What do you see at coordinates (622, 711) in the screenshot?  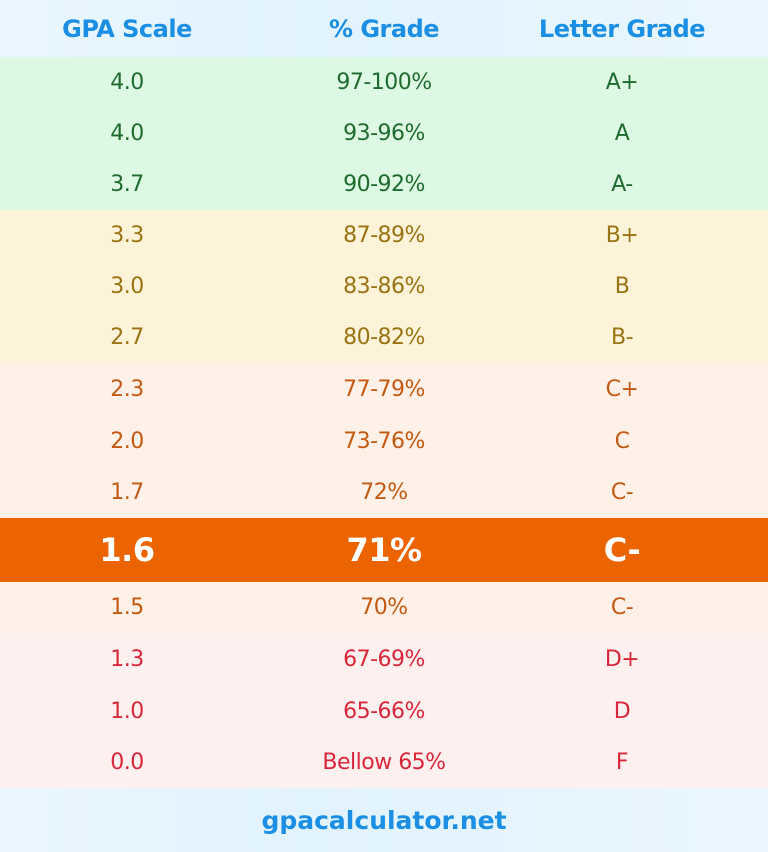 I see `letter-cell: D` at bounding box center [622, 711].